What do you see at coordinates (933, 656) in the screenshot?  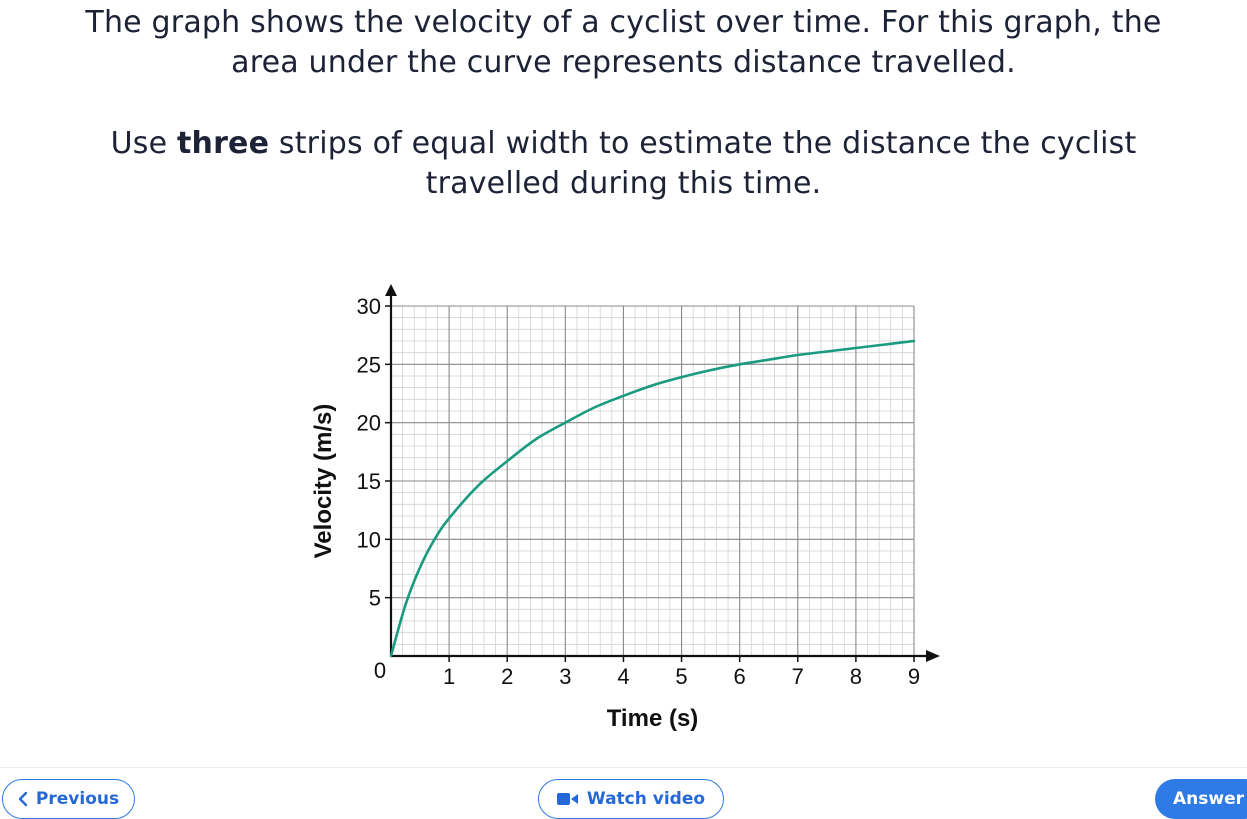 I see `x-axis-arrow-icon` at bounding box center [933, 656].